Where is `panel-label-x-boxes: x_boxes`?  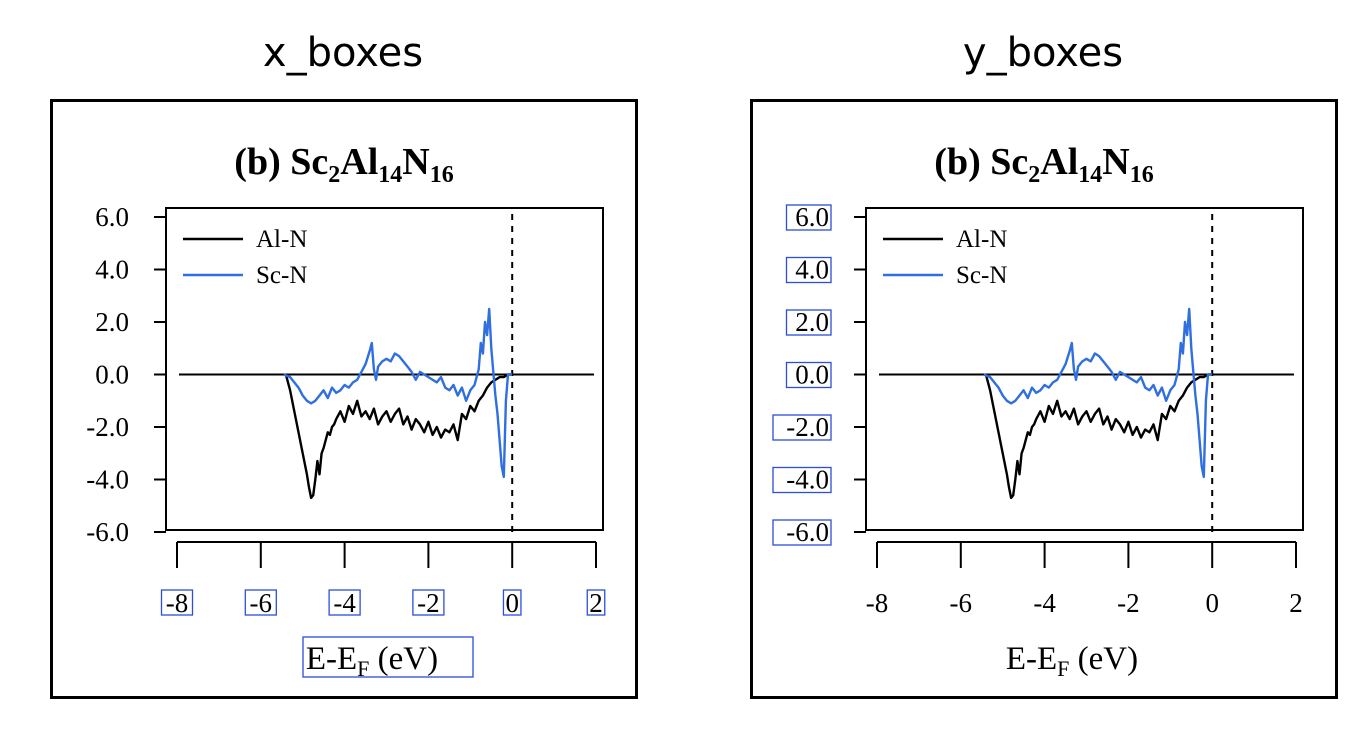 panel-label-x-boxes: x_boxes is located at coordinates (343, 53).